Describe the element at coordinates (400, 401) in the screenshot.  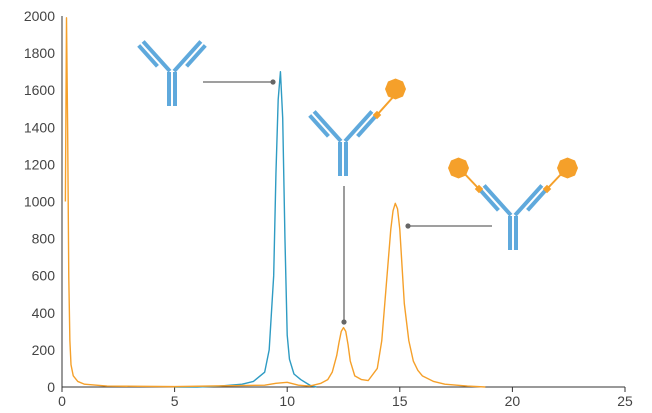
I see `x-tick-label: 15` at that location.